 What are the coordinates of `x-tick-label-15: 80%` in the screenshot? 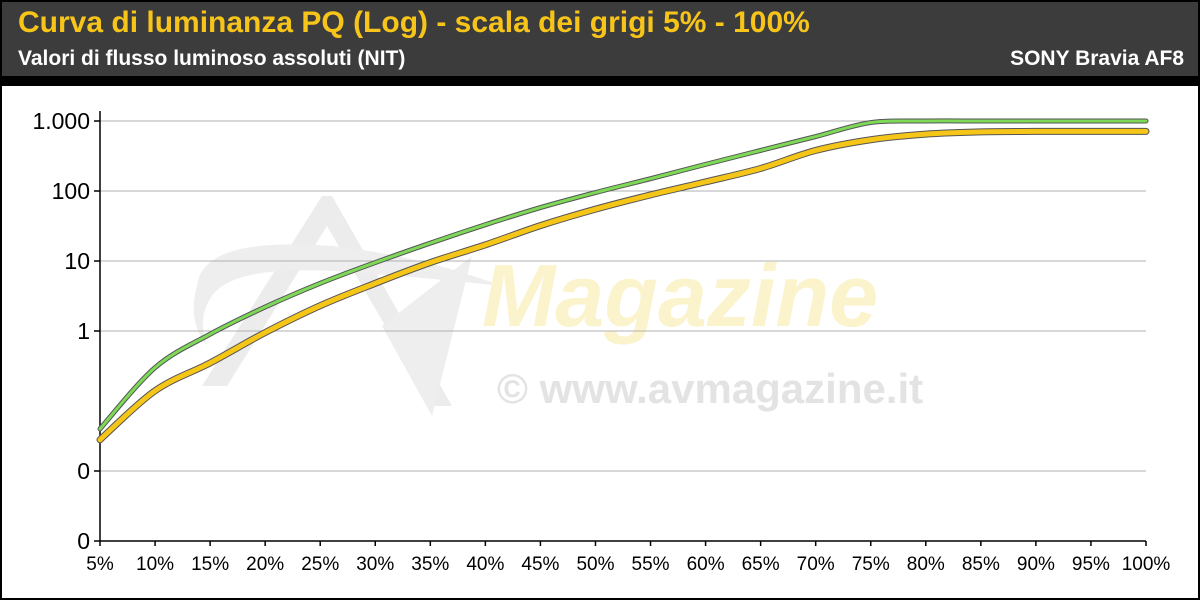 It's located at (926, 564).